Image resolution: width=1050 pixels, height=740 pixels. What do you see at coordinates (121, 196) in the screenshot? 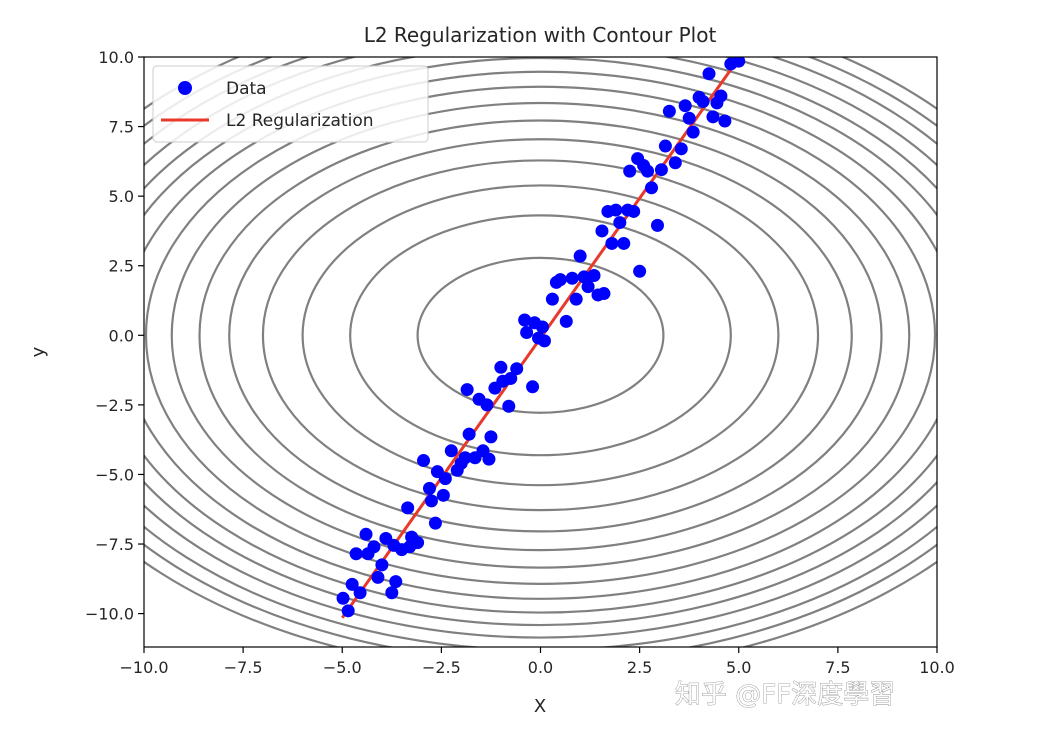
I see `y-tick-label: 5.0` at bounding box center [121, 196].